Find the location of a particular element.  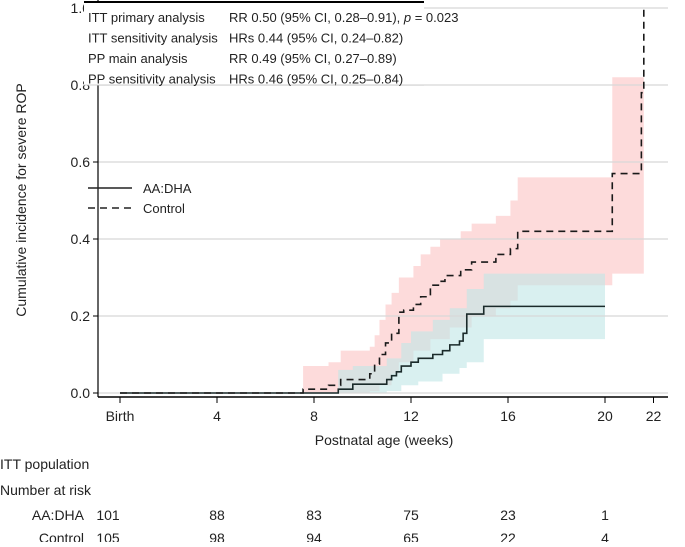

annotation-value-text: HRs 0.46 (95% CI, 0.25–0.84) is located at coordinates (316, 79).